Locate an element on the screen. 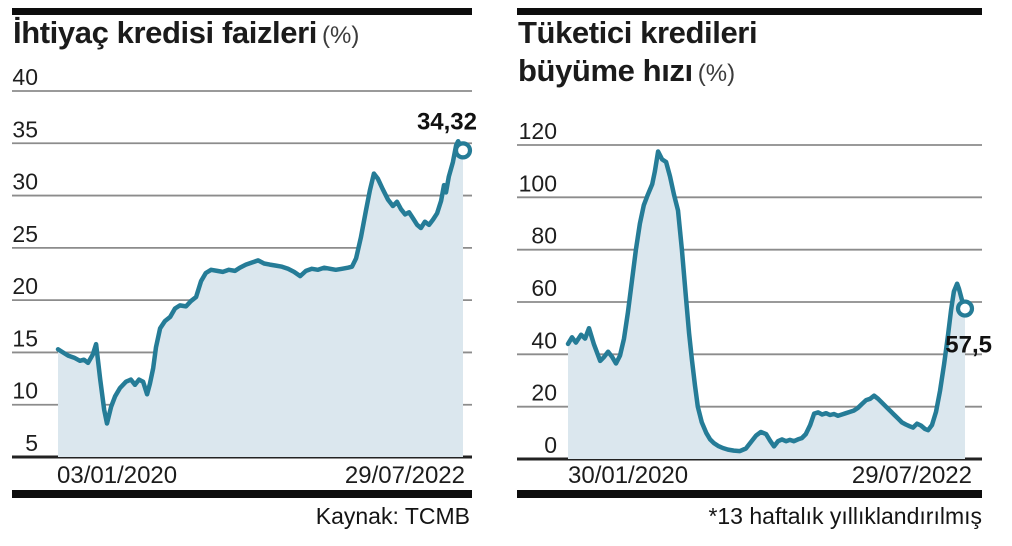  y-tick-label: 15 is located at coordinates (25, 338).